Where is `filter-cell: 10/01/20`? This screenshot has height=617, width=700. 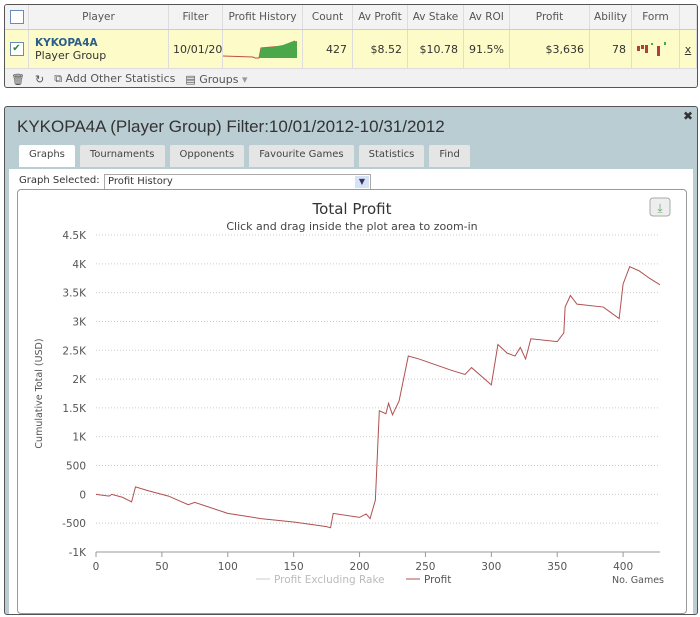
filter-cell: 10/01/20 is located at coordinates (196, 49).